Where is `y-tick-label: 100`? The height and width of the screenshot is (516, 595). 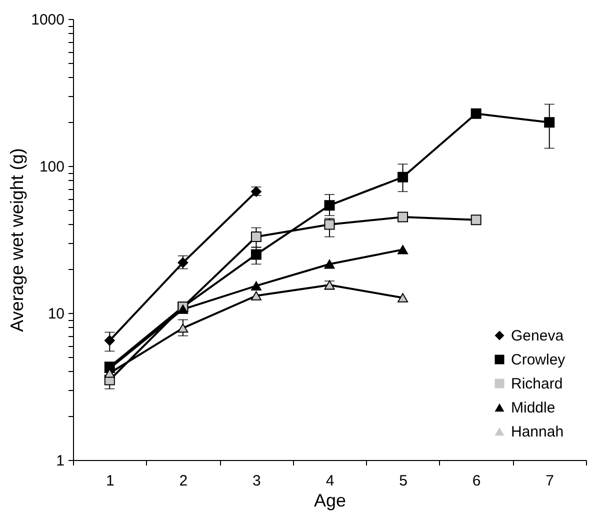 y-tick-label: 100 is located at coordinates (51, 167).